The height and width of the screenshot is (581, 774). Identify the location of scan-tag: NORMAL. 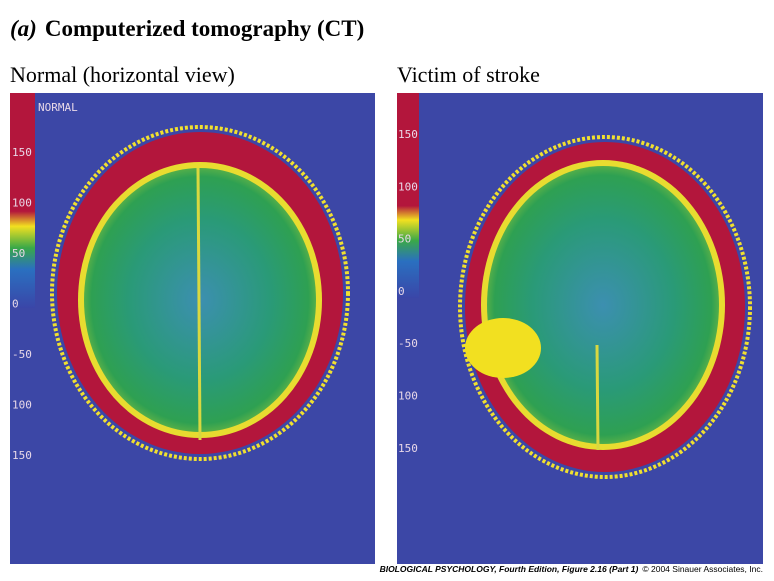
(58, 107).